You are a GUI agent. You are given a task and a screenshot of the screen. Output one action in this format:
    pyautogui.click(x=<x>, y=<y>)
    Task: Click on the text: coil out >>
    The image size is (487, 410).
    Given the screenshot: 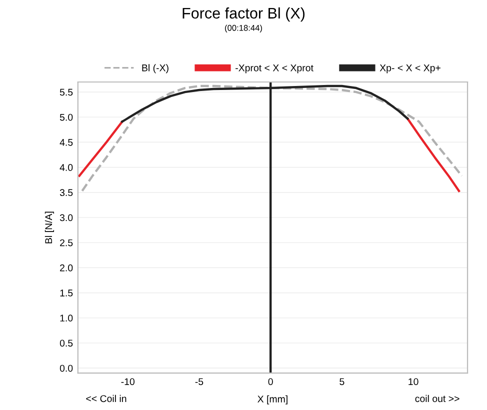 What is the action you would take?
    pyautogui.click(x=437, y=398)
    